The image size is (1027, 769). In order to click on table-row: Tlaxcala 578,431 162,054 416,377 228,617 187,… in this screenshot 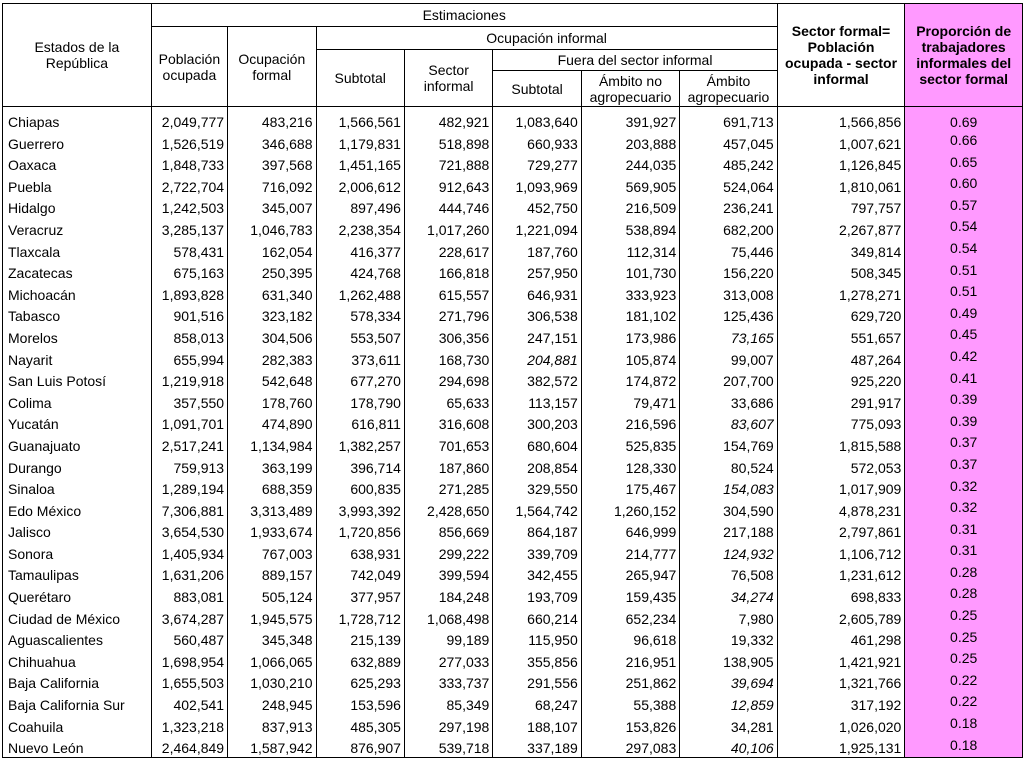, I will do `click(512, 249)`.